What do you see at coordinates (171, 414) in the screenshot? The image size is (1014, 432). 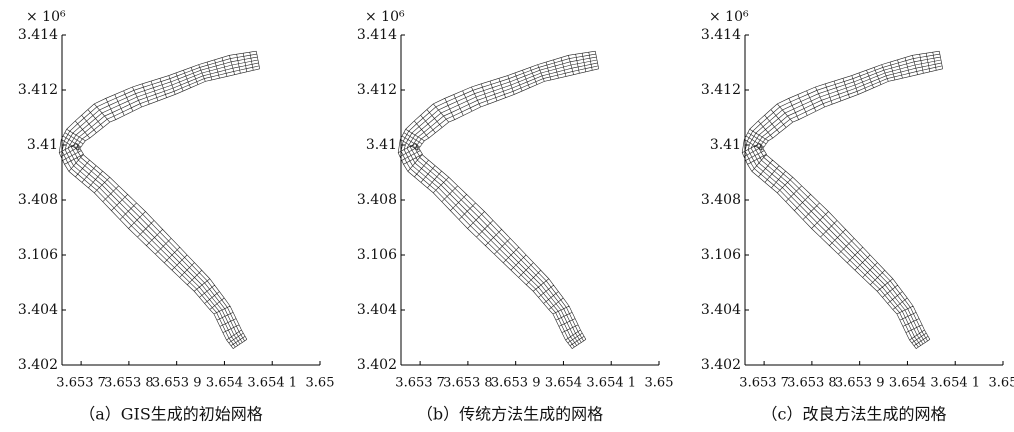 I see `caption: （a）GIS生成的初始网格` at bounding box center [171, 414].